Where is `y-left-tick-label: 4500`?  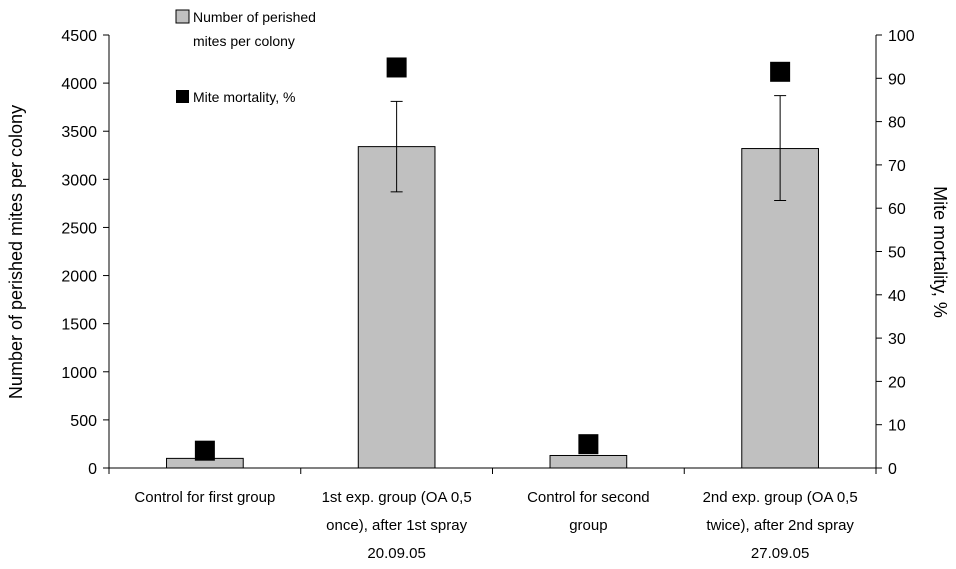
y-left-tick-label: 4500 is located at coordinates (79, 36).